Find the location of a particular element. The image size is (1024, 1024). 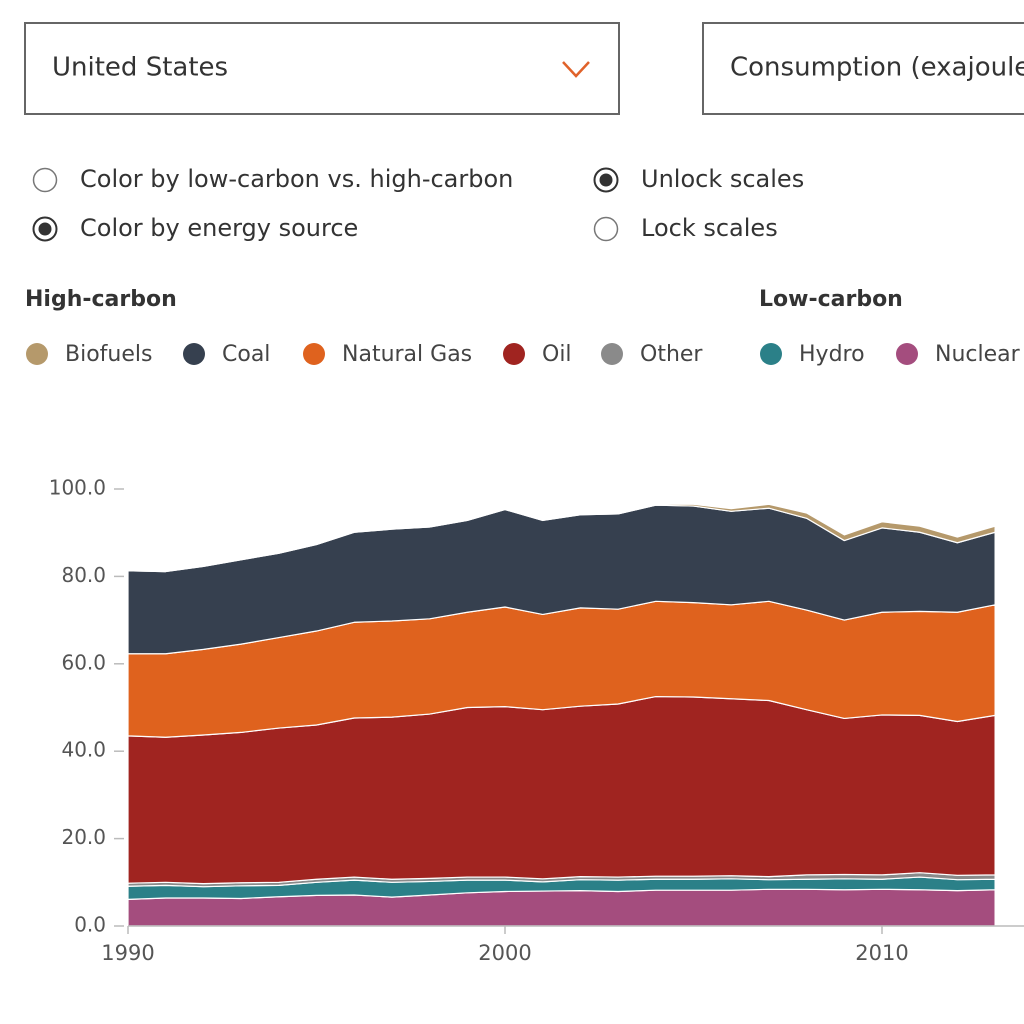

y-tick-label: 60.0 is located at coordinates (83, 662).